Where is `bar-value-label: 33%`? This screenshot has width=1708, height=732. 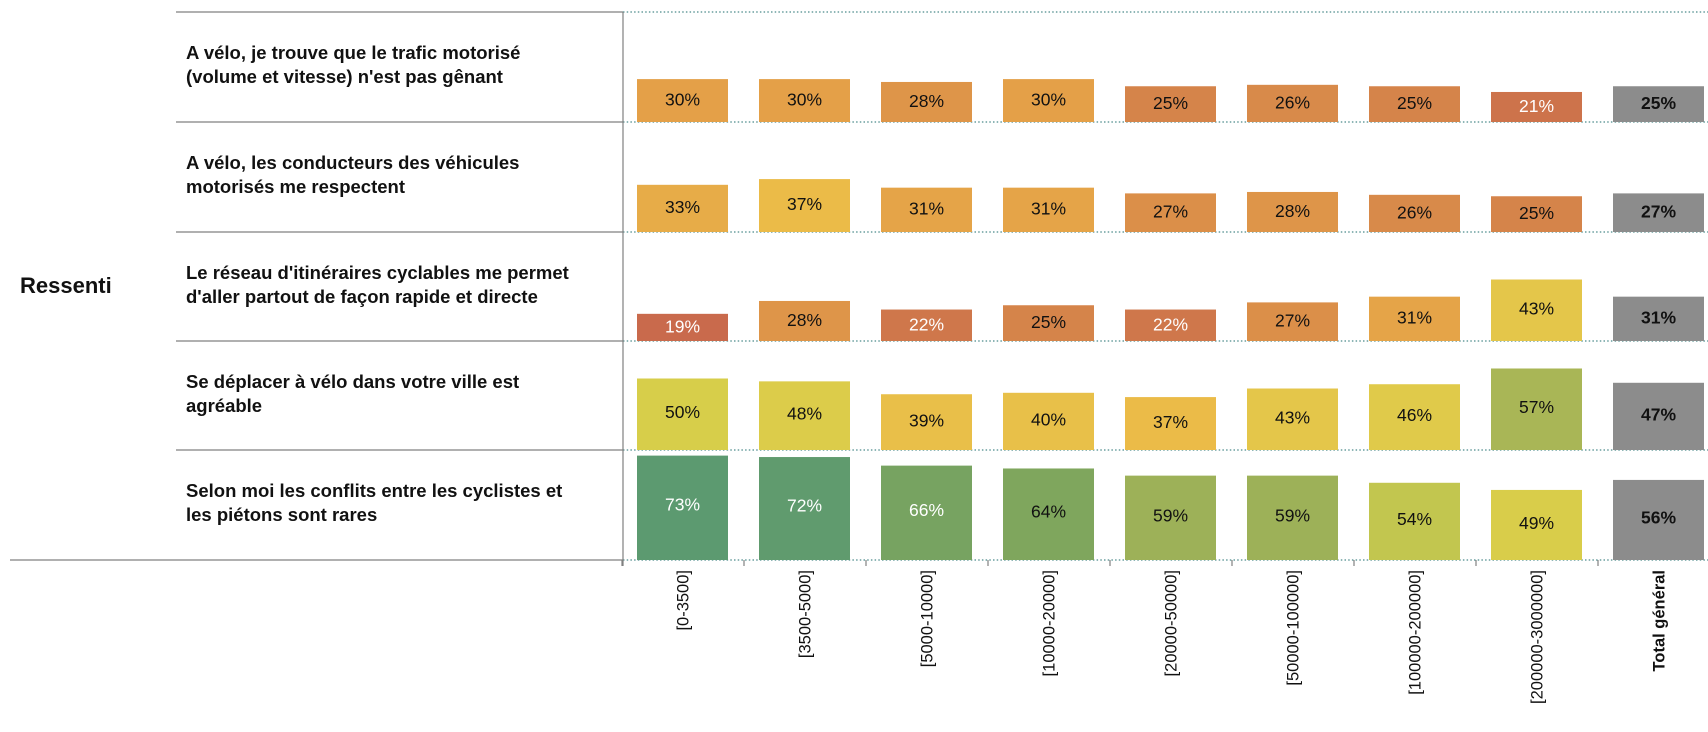
bar-value-label: 33% is located at coordinates (682, 207).